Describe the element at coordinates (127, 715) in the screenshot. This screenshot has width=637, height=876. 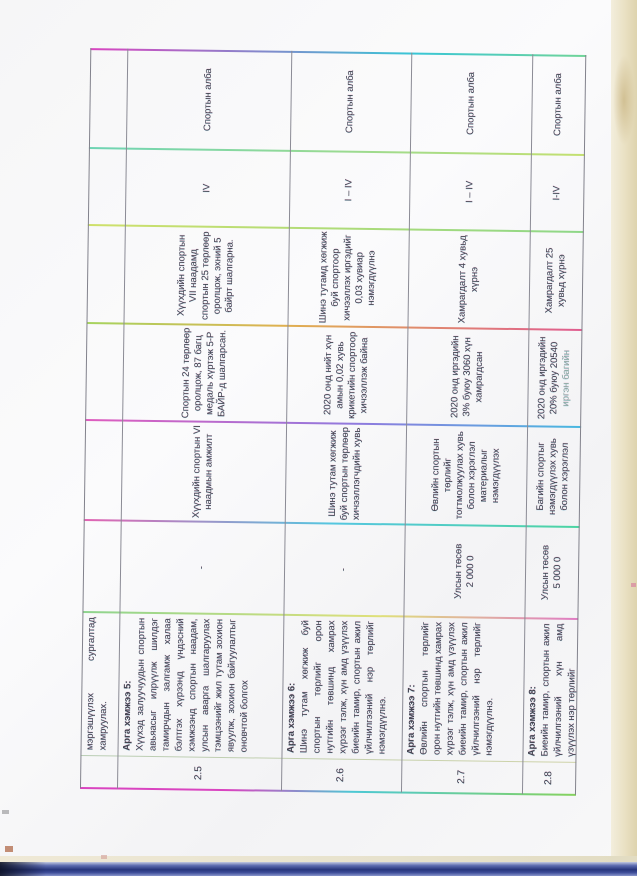
I see `measure-heading: Арга хэмжээ 5:` at that location.